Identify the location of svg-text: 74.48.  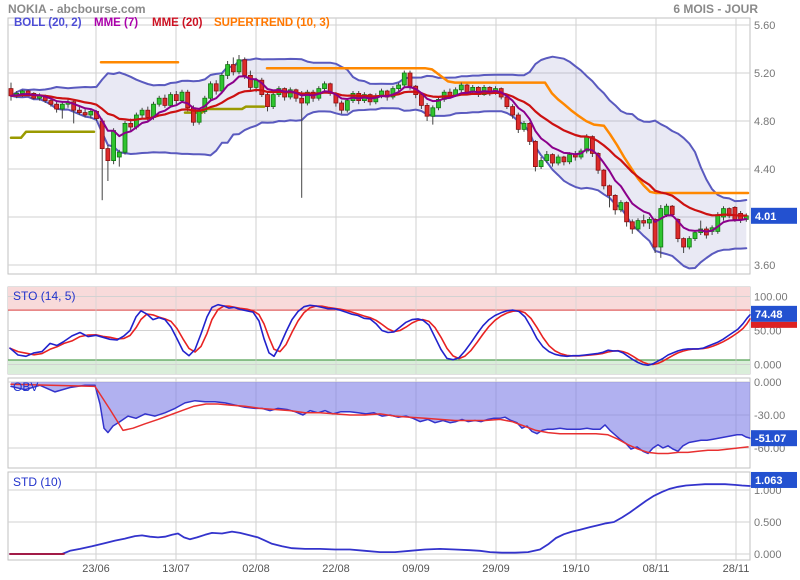
(769, 315).